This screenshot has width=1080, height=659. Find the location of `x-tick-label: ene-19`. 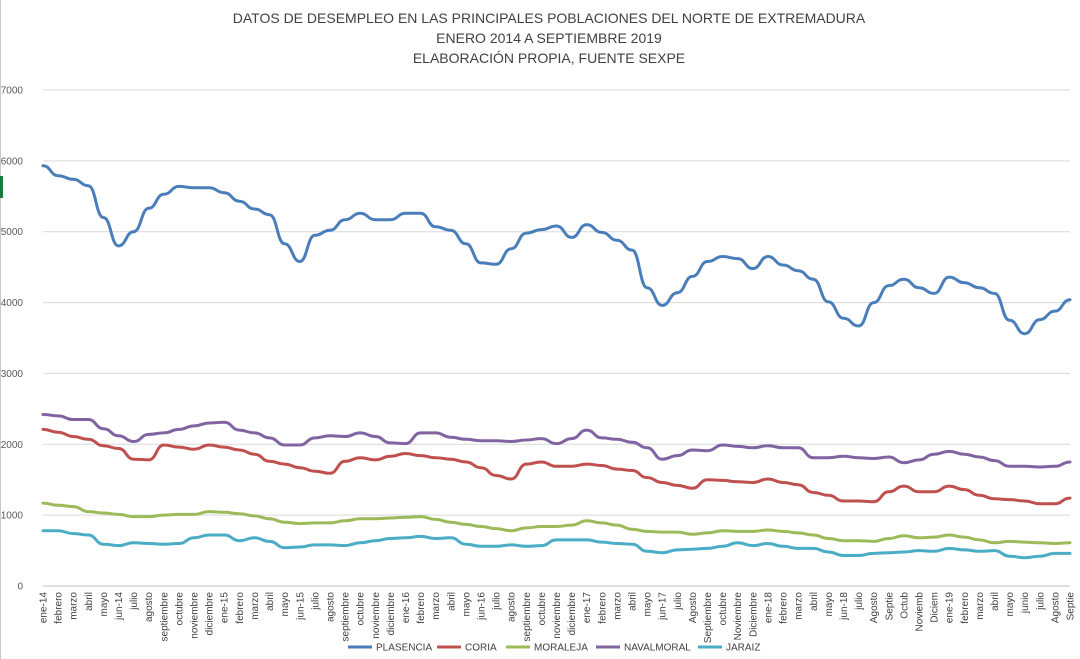

x-tick-label: ene-19 is located at coordinates (950, 608).